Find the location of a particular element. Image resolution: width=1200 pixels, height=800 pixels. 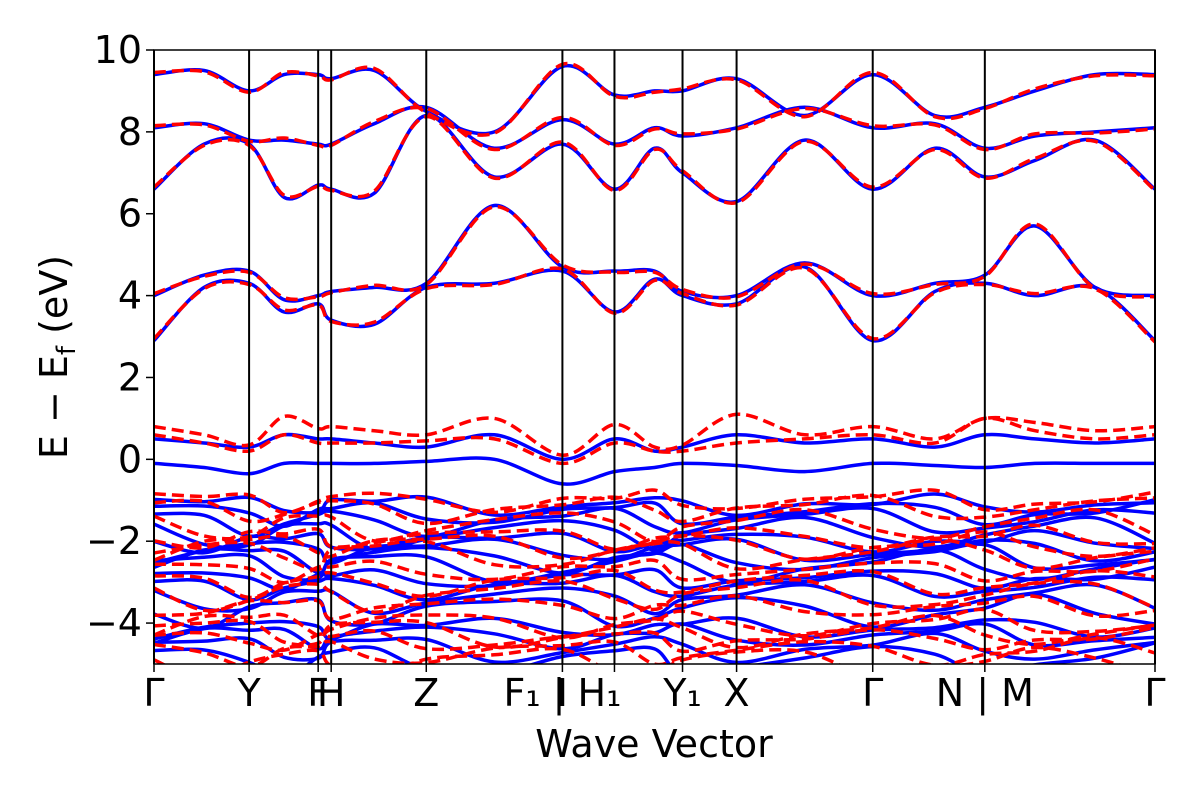

y-axis-label-main: E − E is located at coordinates (54, 407).